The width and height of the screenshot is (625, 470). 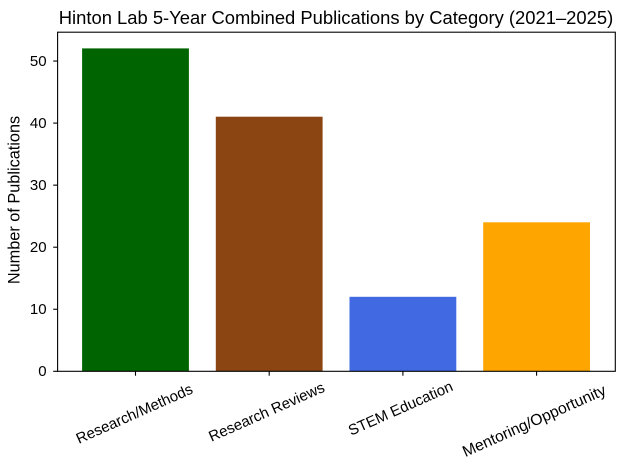 I want to click on svg-text: 30, so click(x=38, y=185).